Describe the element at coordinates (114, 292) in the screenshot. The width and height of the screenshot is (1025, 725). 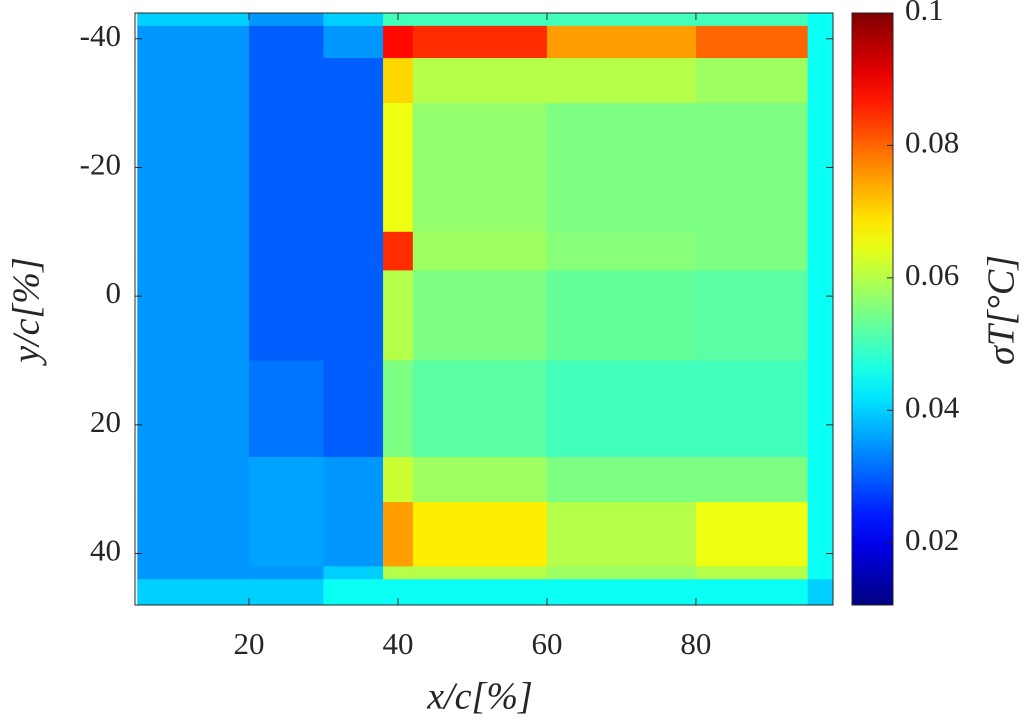
I see `y-tick-label: 0` at that location.